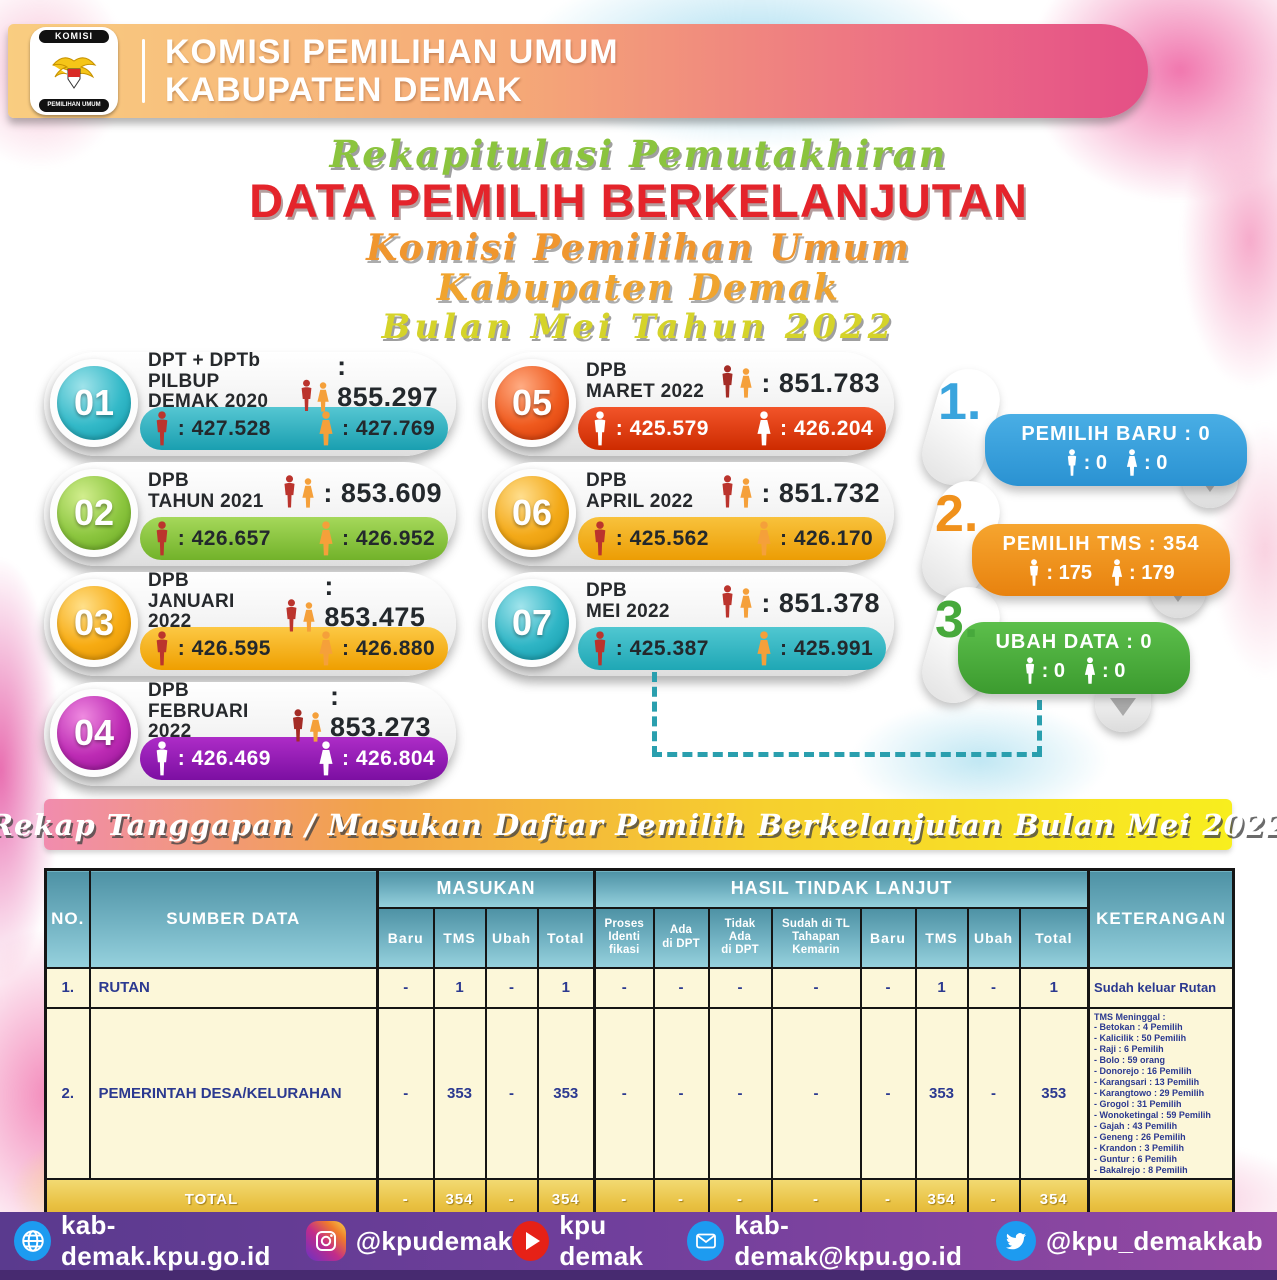 Image resolution: width=1277 pixels, height=1280 pixels. Describe the element at coordinates (645, 381) in the screenshot. I see `card-label: DPB MARET 2022` at that location.